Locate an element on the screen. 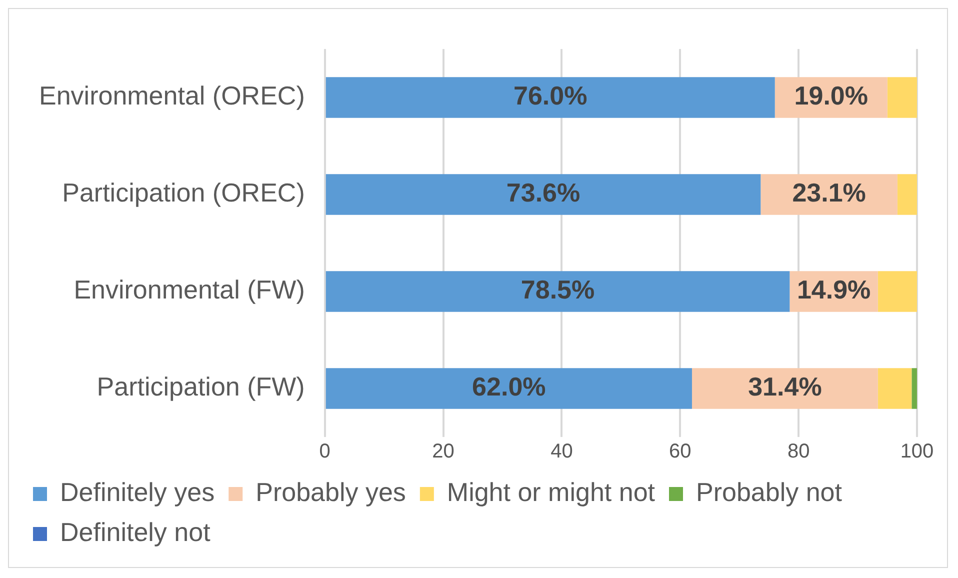 This screenshot has height=578, width=958. legend-label: Probably not is located at coordinates (769, 492).